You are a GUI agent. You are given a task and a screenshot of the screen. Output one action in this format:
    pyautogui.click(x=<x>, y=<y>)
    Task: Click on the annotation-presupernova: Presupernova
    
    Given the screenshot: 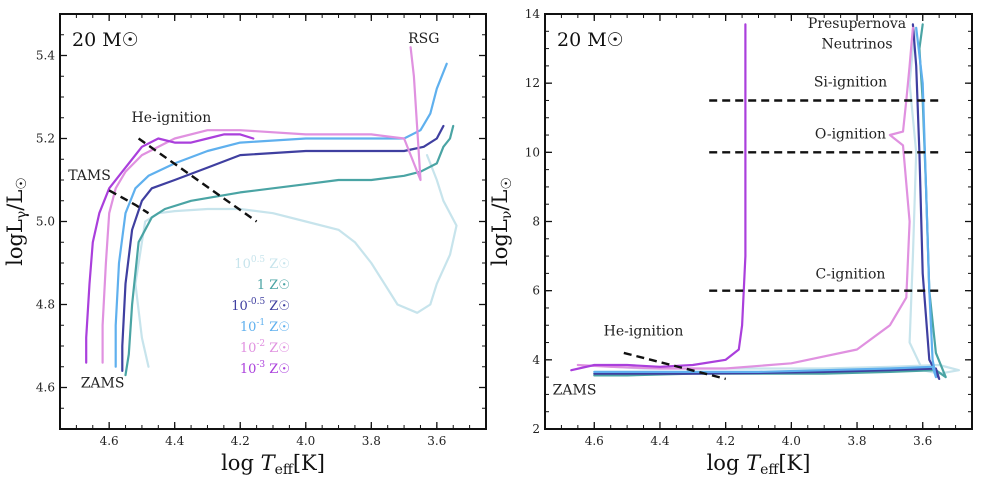 What is the action you would take?
    pyautogui.click(x=857, y=24)
    